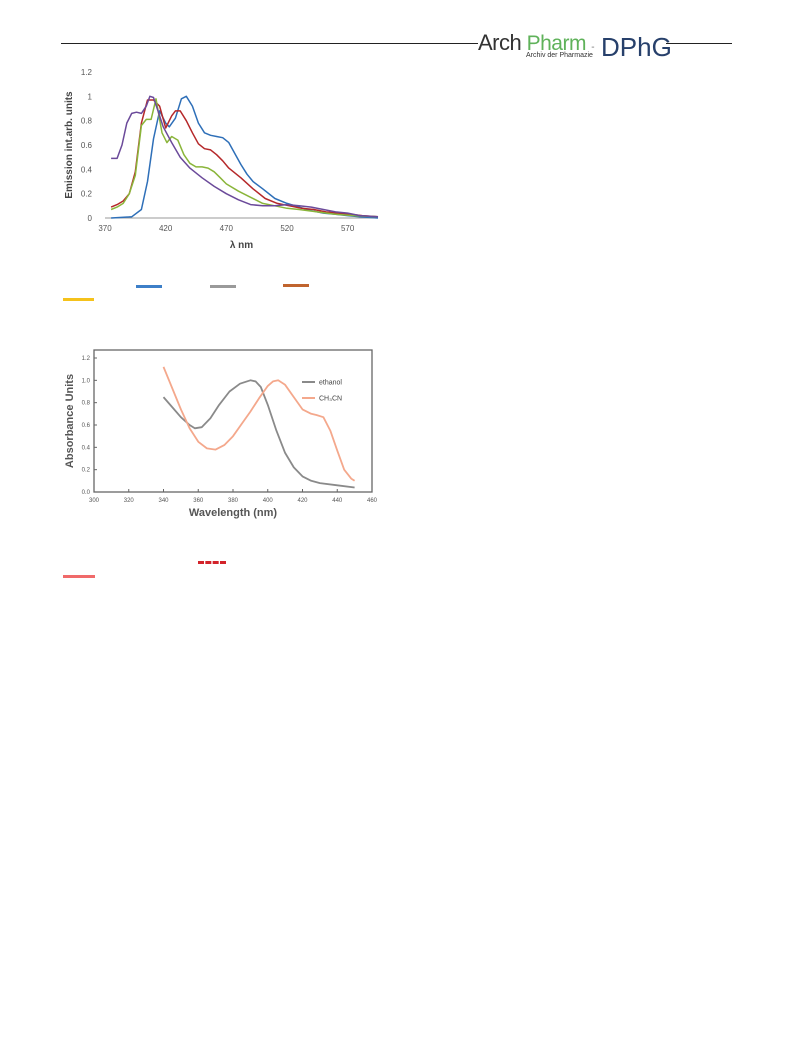  Describe the element at coordinates (105, 228) in the screenshot. I see `x-tick-label: 370` at that location.